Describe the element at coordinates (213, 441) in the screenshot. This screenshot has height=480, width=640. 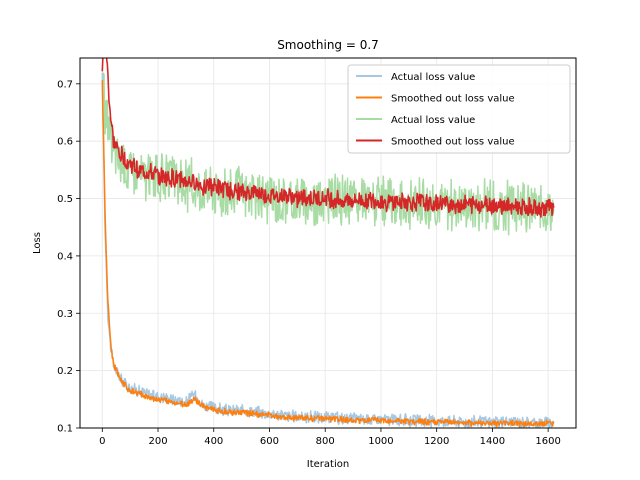
I see `x-tick-label: 400` at that location.